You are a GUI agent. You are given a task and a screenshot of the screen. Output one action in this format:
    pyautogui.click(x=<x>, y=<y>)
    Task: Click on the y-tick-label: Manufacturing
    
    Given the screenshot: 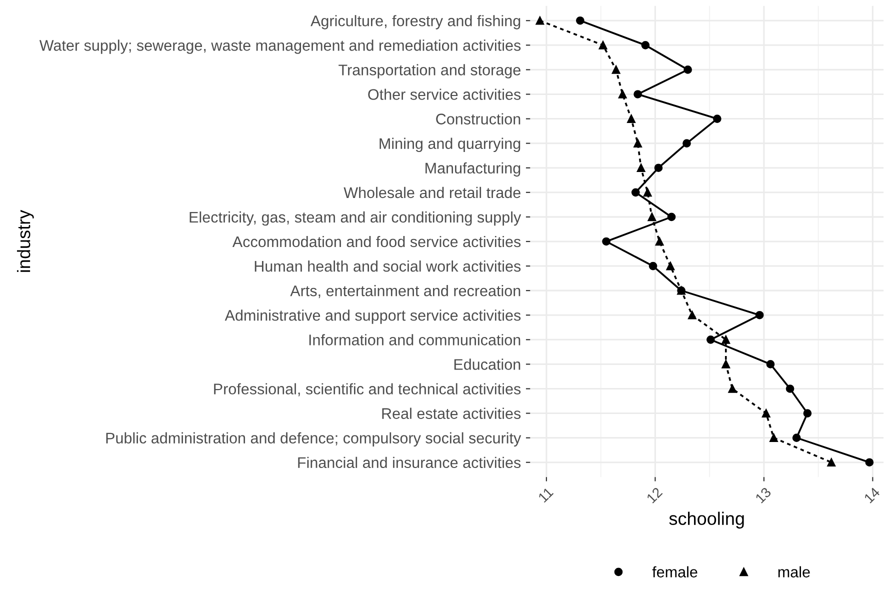 What is the action you would take?
    pyautogui.click(x=473, y=169)
    